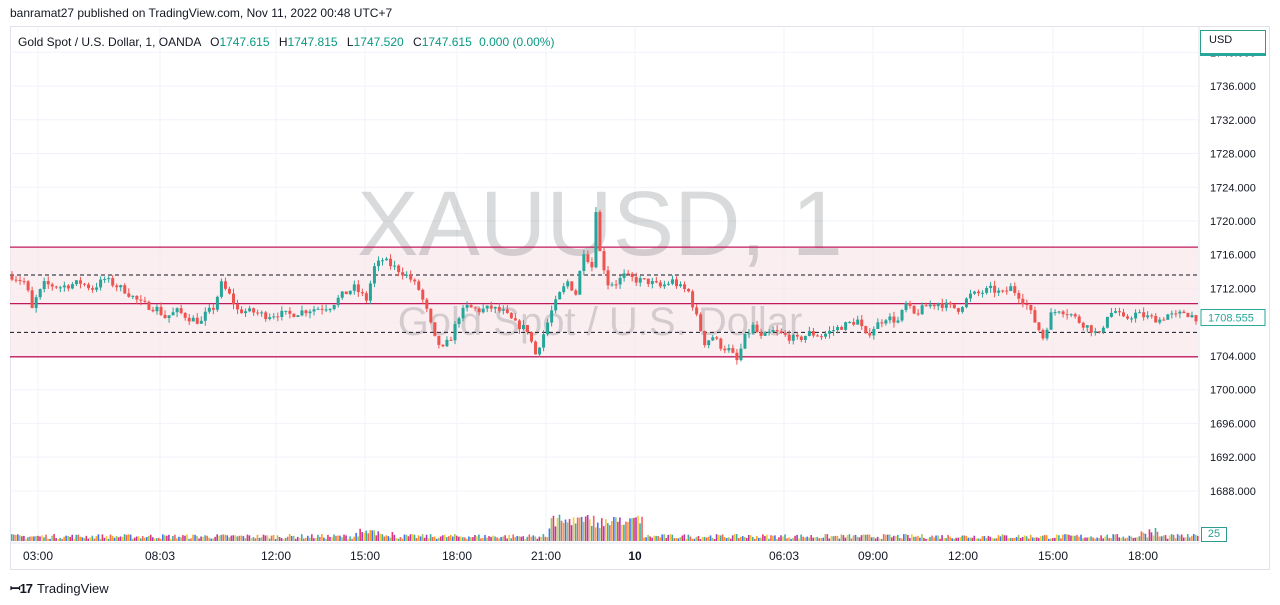  I want to click on last-price-box, so click(1233, 318).